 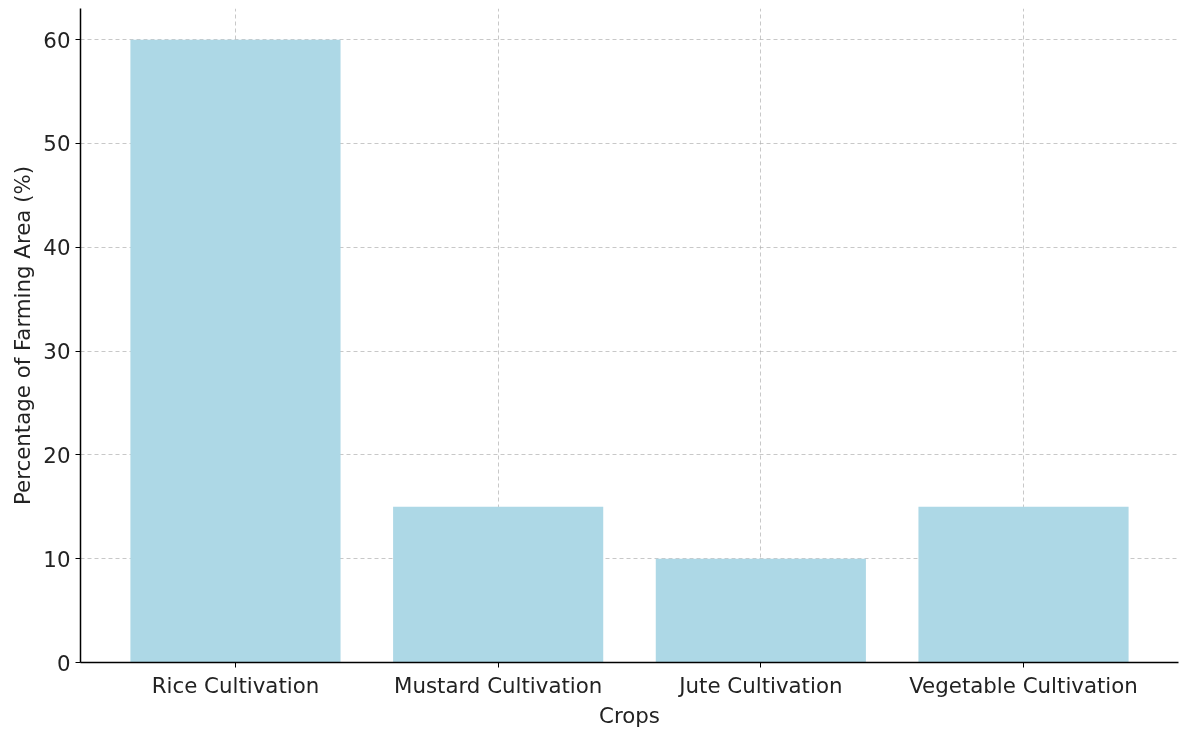 I want to click on x-tick-label: Rice Cultivation, so click(x=235, y=685).